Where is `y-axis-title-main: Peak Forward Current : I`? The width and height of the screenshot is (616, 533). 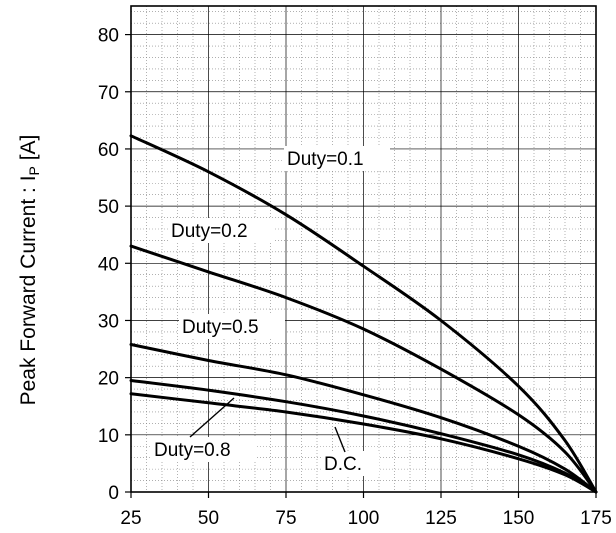
y-axis-title-main: Peak Forward Current : I is located at coordinates (28, 290).